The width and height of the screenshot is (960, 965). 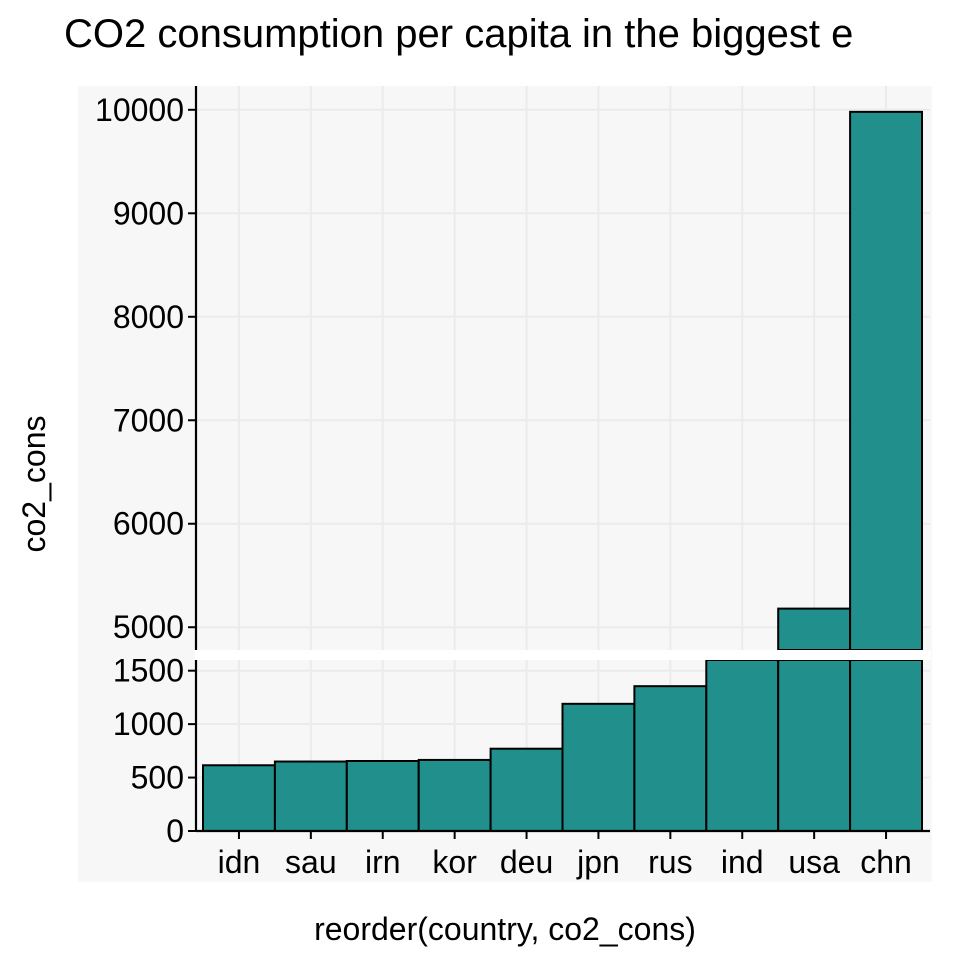 What do you see at coordinates (886, 862) in the screenshot?
I see `x-tick-label: chn` at bounding box center [886, 862].